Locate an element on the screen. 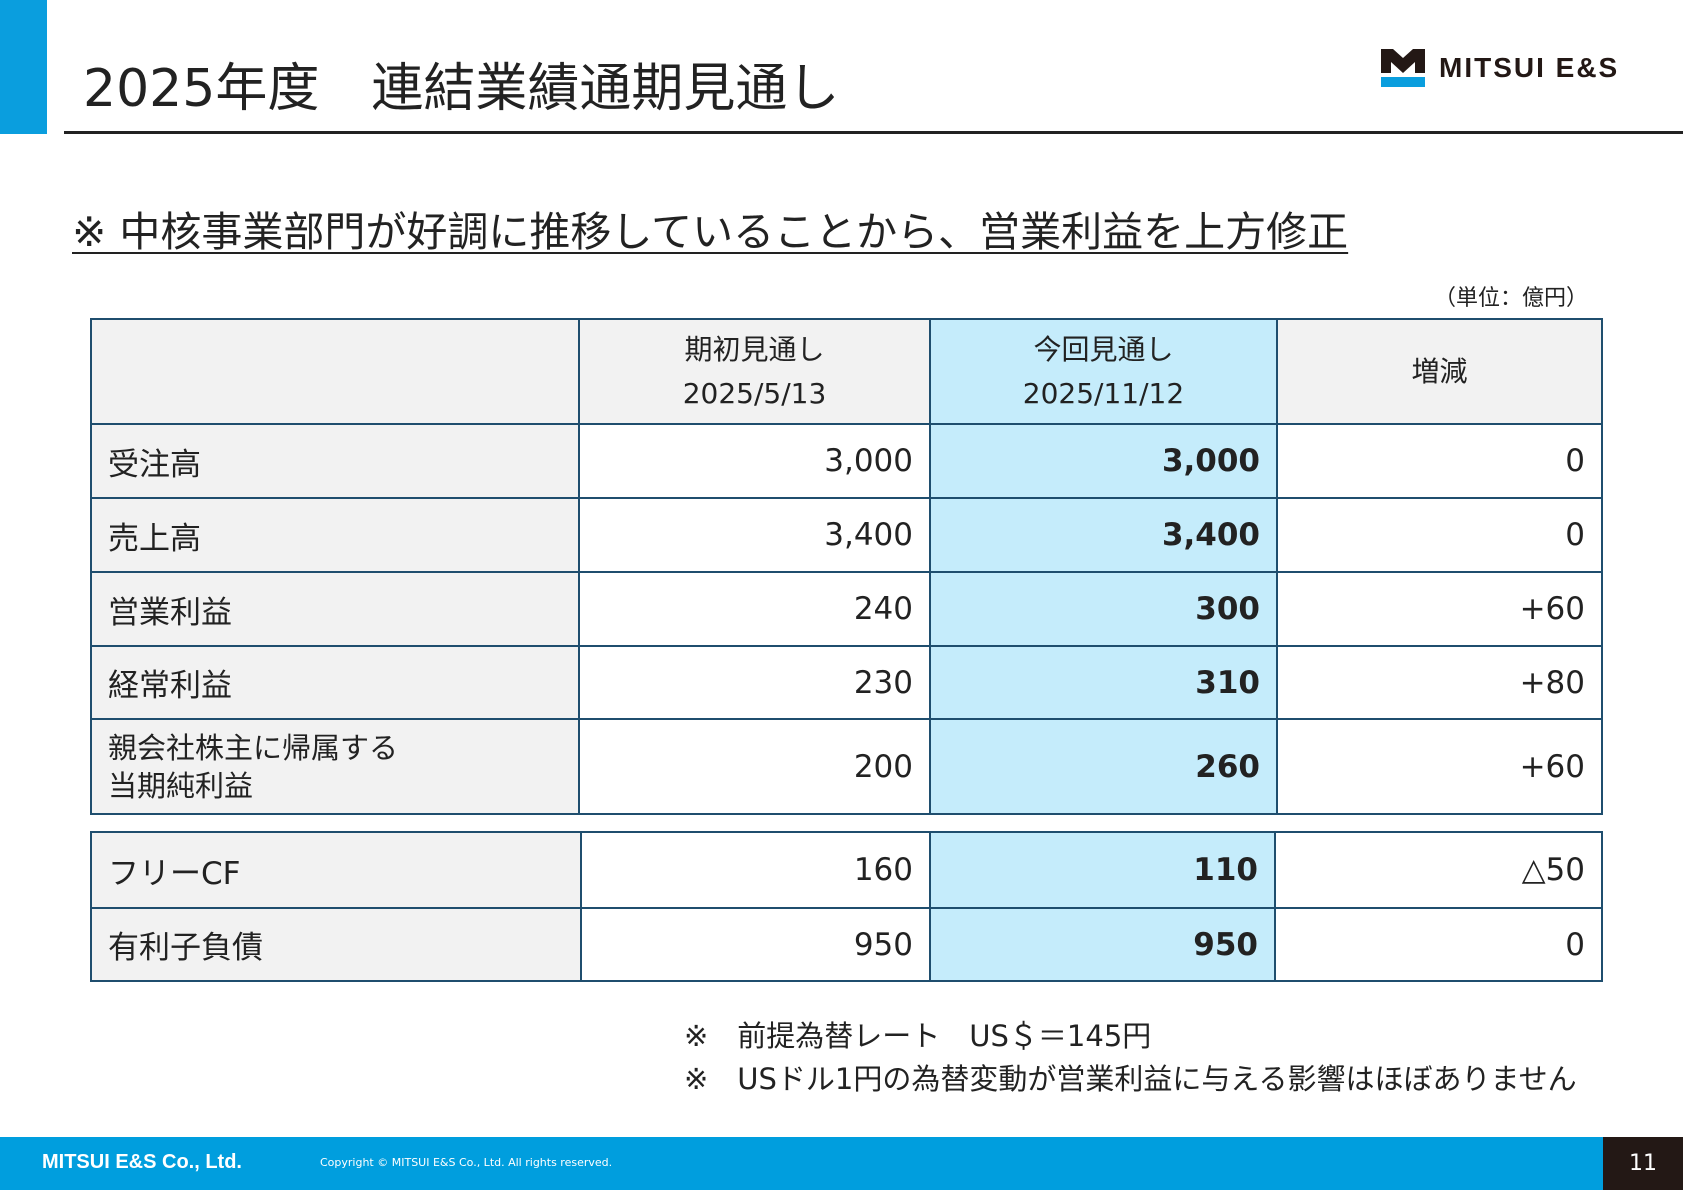 The image size is (1683, 1190). current-value: 3,400 is located at coordinates (1103, 535).